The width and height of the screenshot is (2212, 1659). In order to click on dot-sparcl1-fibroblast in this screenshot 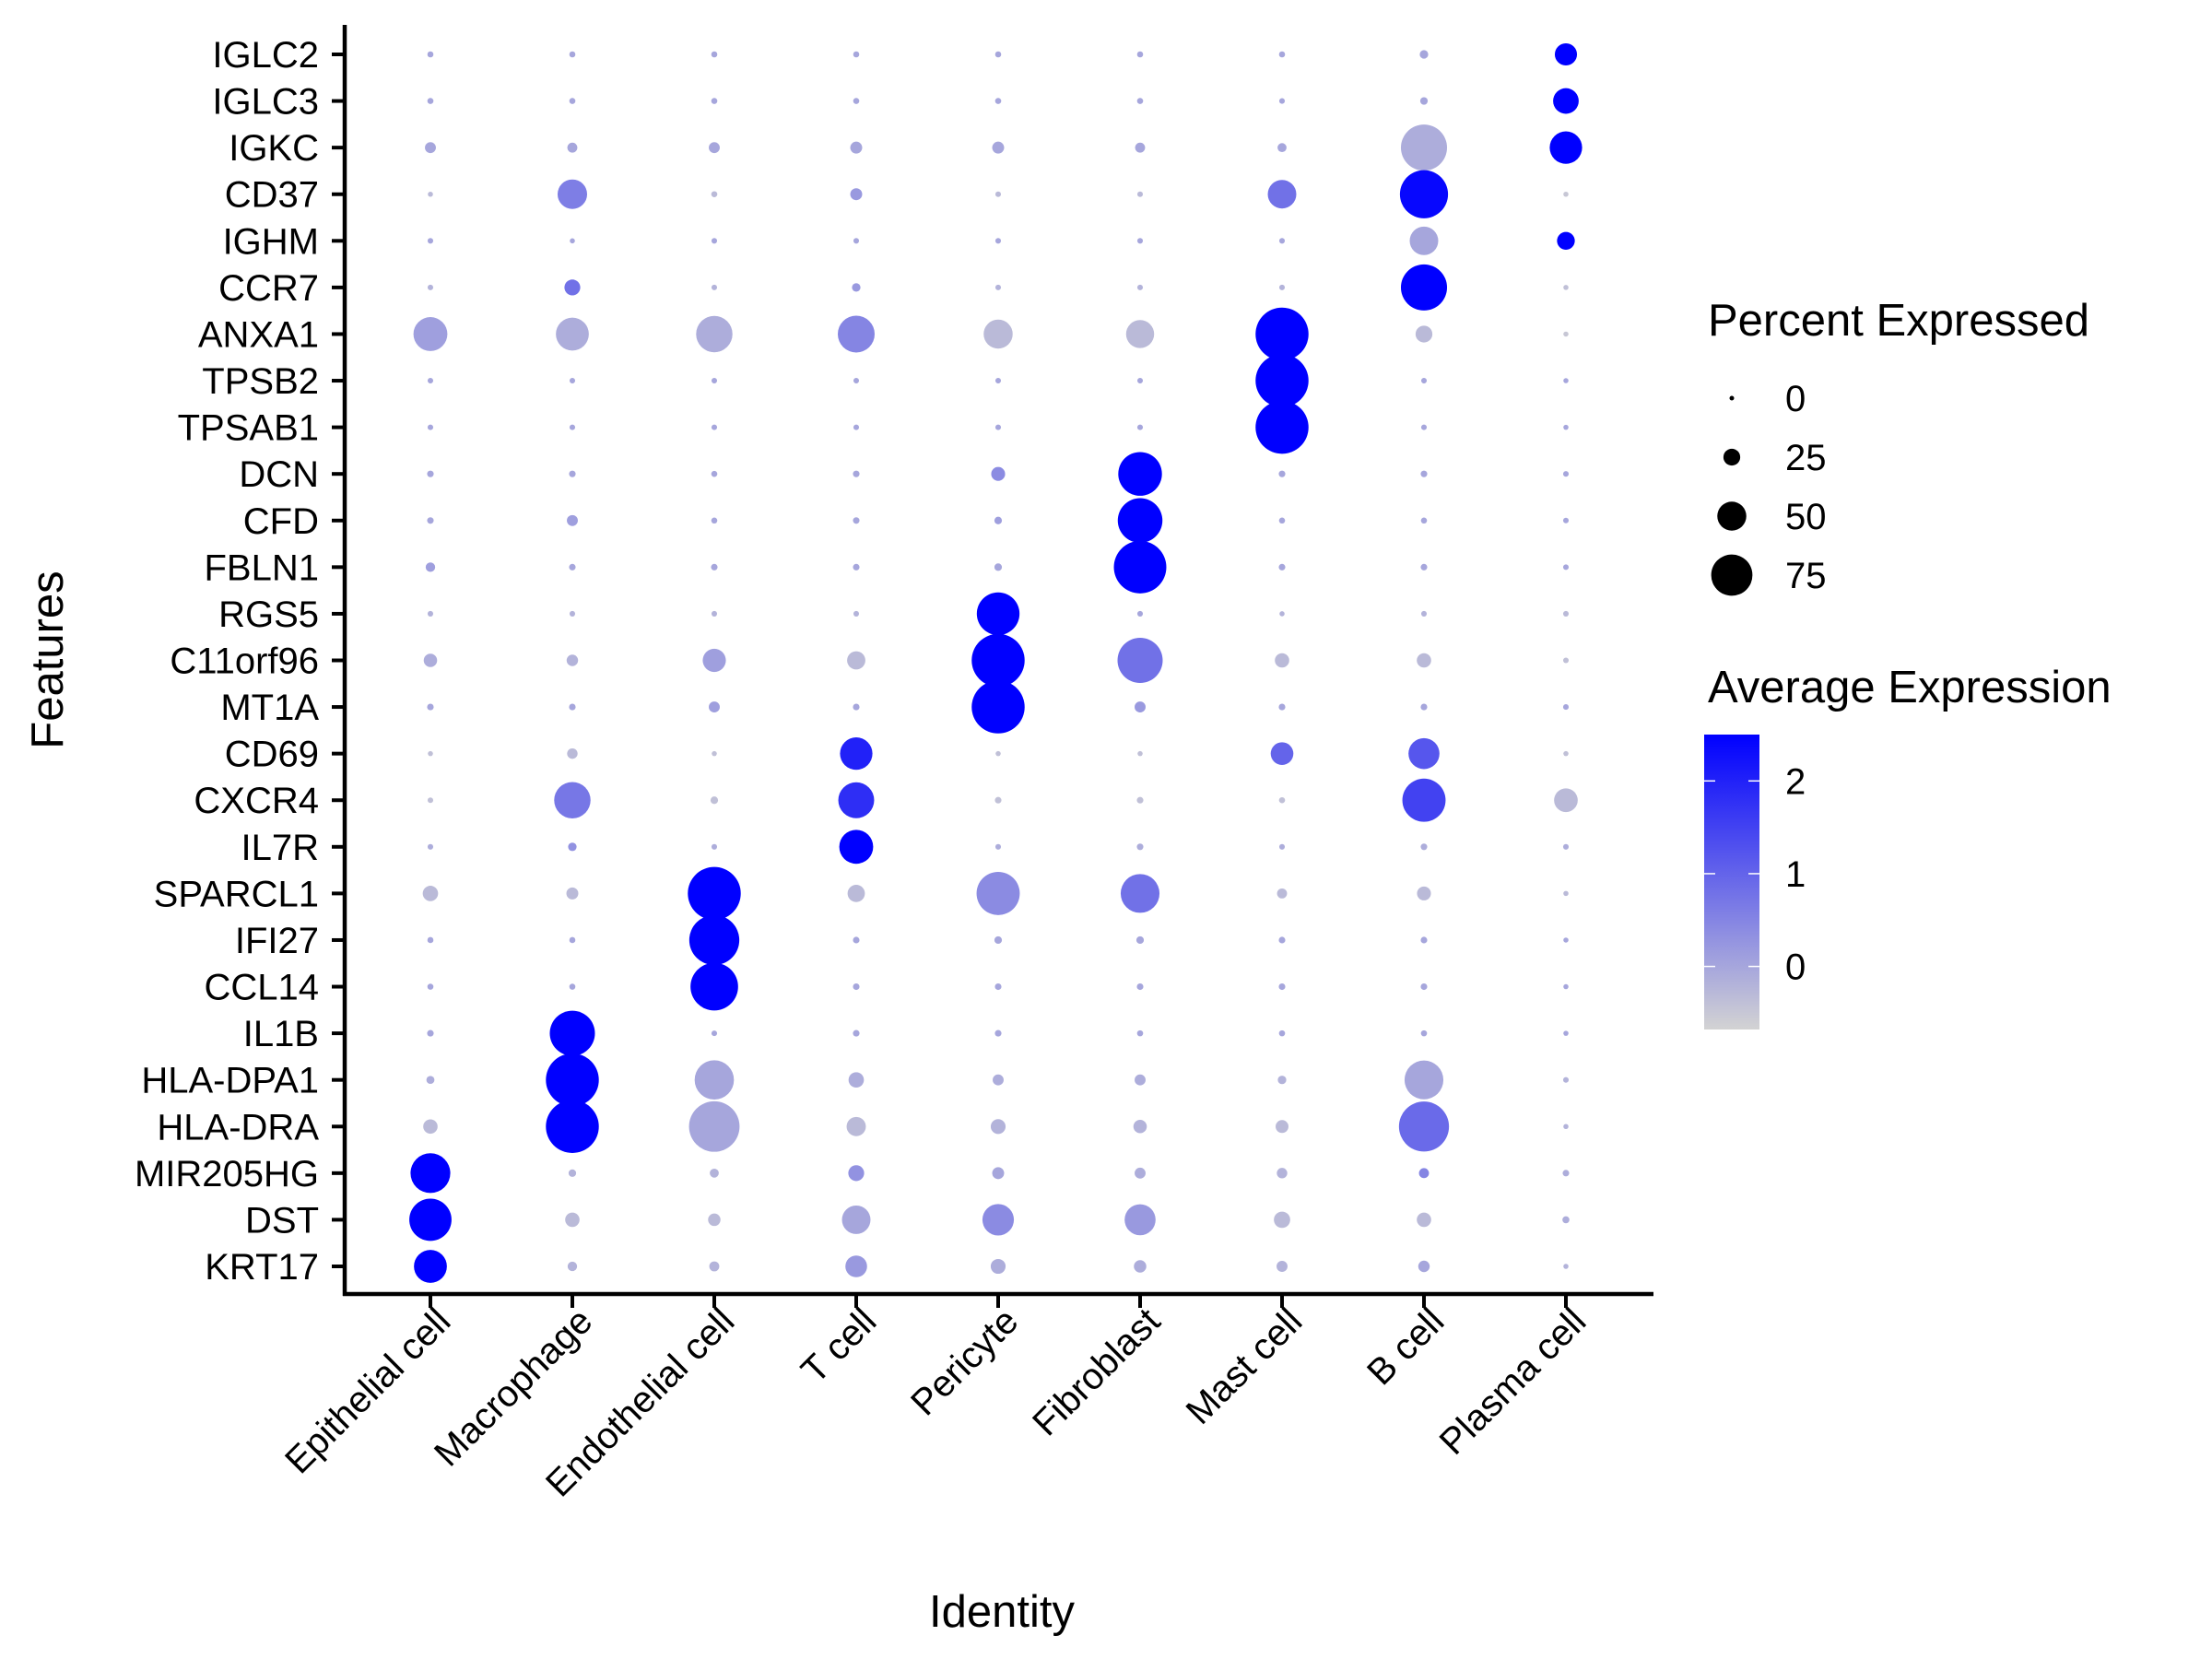, I will do `click(1140, 893)`.